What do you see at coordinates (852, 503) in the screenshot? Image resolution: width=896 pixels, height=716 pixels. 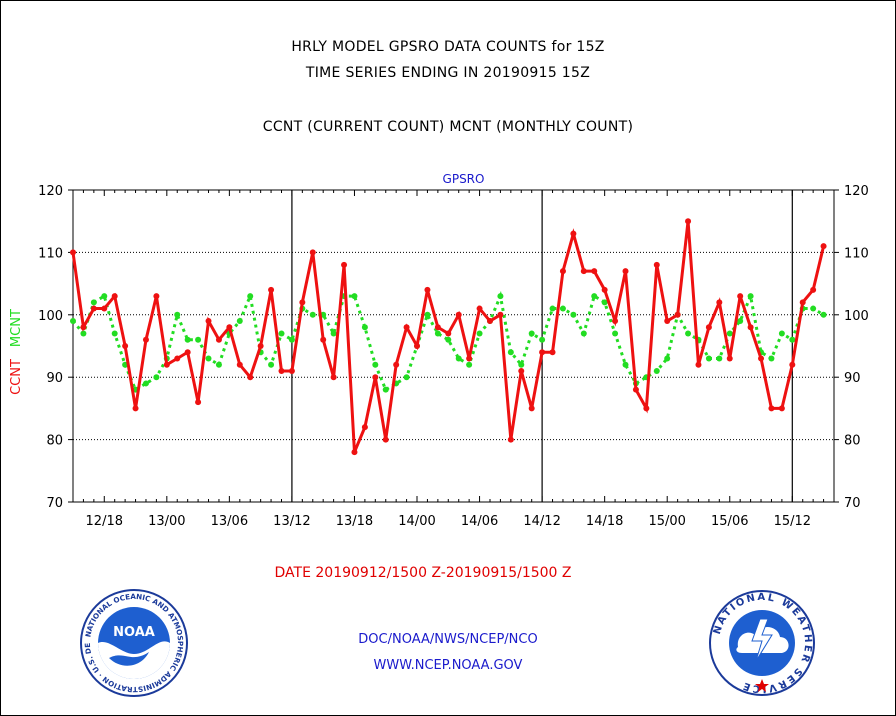 I see `y-tick-label-right: 70` at bounding box center [852, 503].